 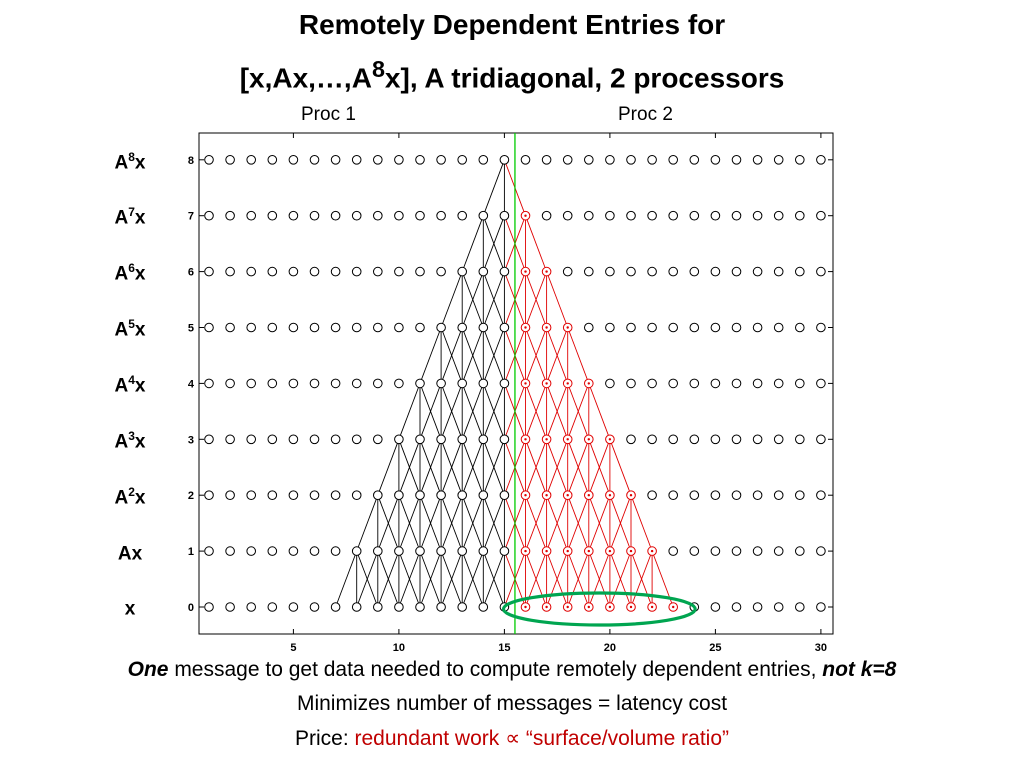 I want to click on caption-price-label: Price:, so click(x=324, y=738).